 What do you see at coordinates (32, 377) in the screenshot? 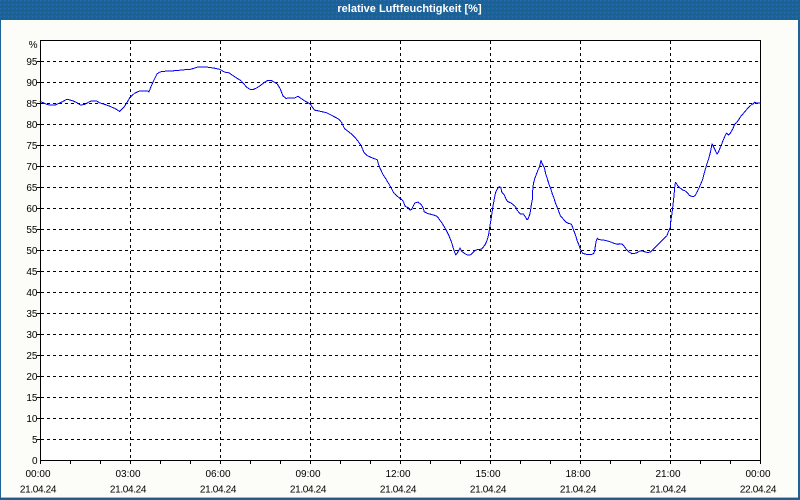
I see `svg-text: 20` at bounding box center [32, 377].